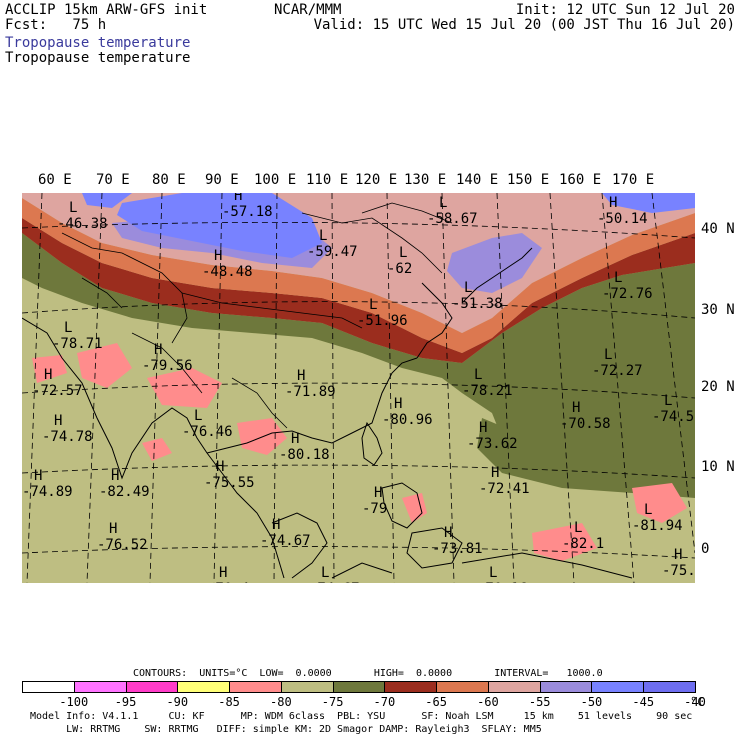 The height and width of the screenshot is (740, 740). Describe the element at coordinates (384, 702) in the screenshot. I see `colorbar-tick-label: -70` at that location.